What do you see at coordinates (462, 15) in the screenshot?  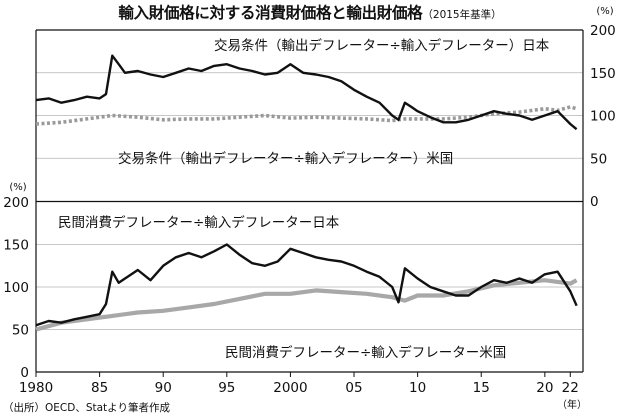 I see `title-note: （2015年基準）` at bounding box center [462, 15].